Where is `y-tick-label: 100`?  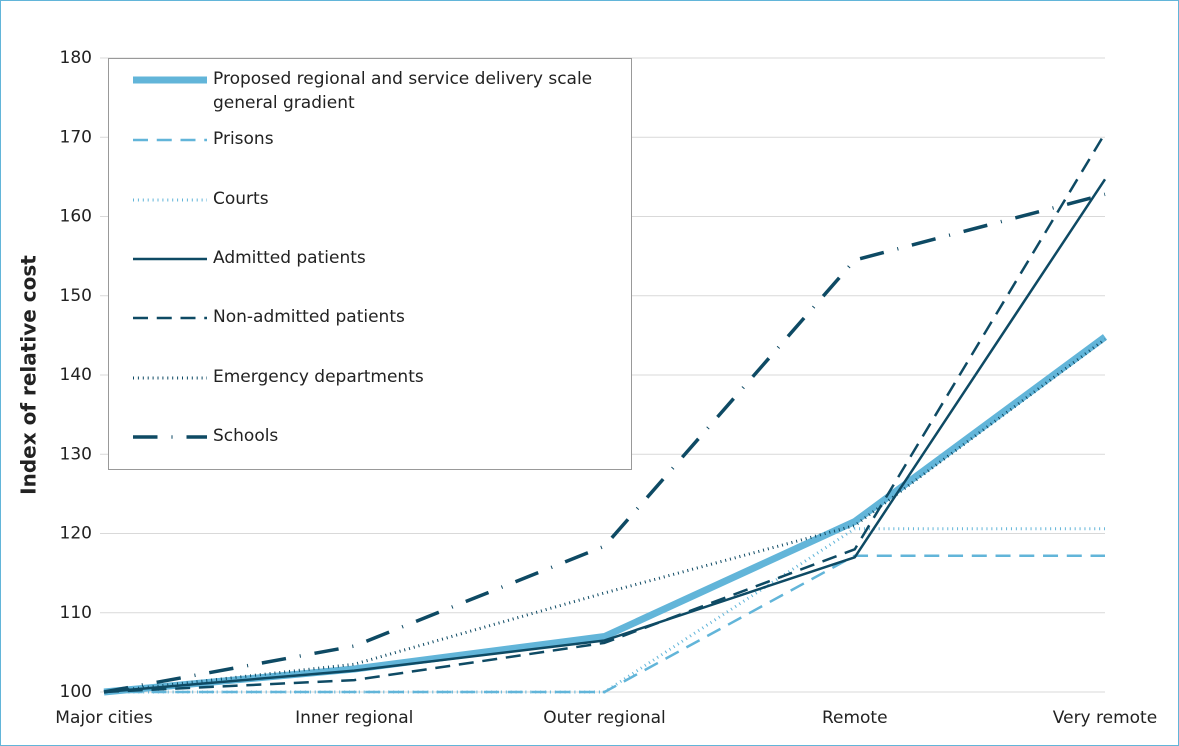
y-tick-label: 100 is located at coordinates (76, 692).